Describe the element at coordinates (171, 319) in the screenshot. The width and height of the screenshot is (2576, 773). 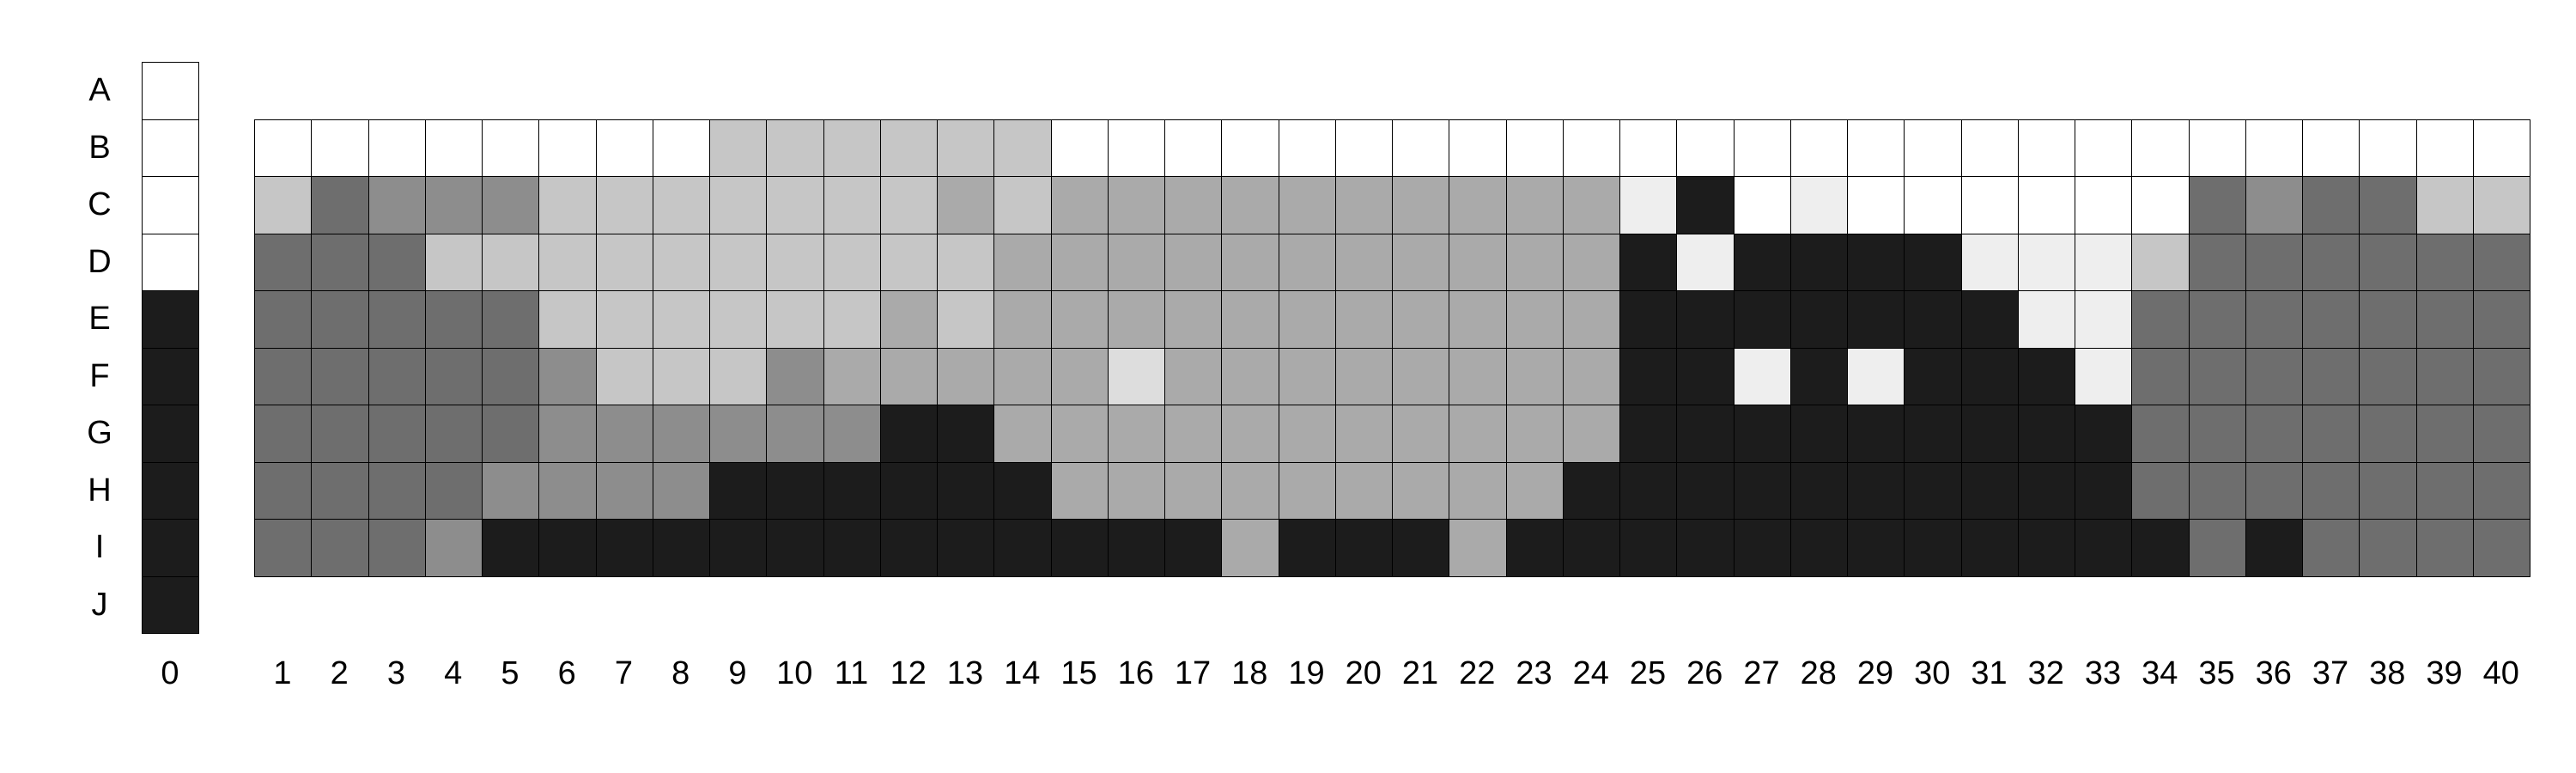
I see `key-cell-e` at that location.